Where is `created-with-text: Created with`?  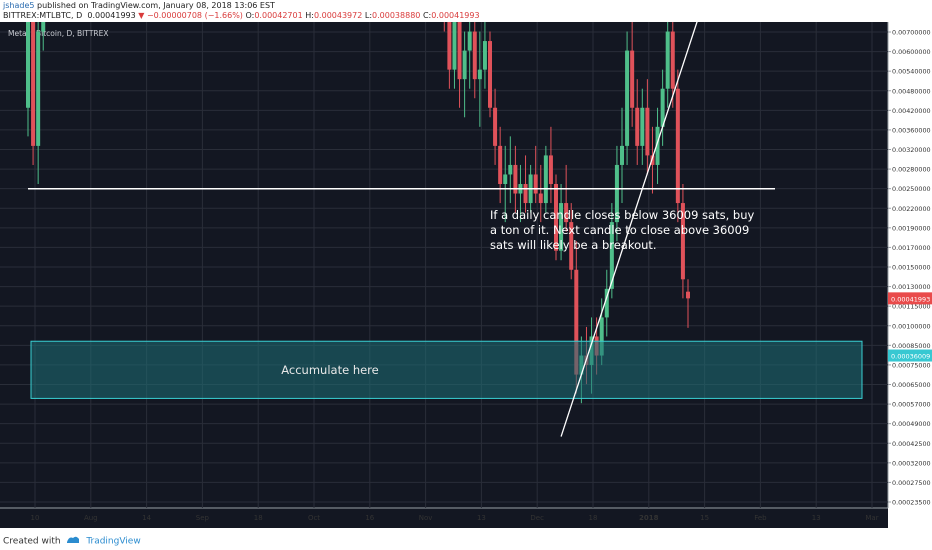
created-with-text: Created with is located at coordinates (32, 541).